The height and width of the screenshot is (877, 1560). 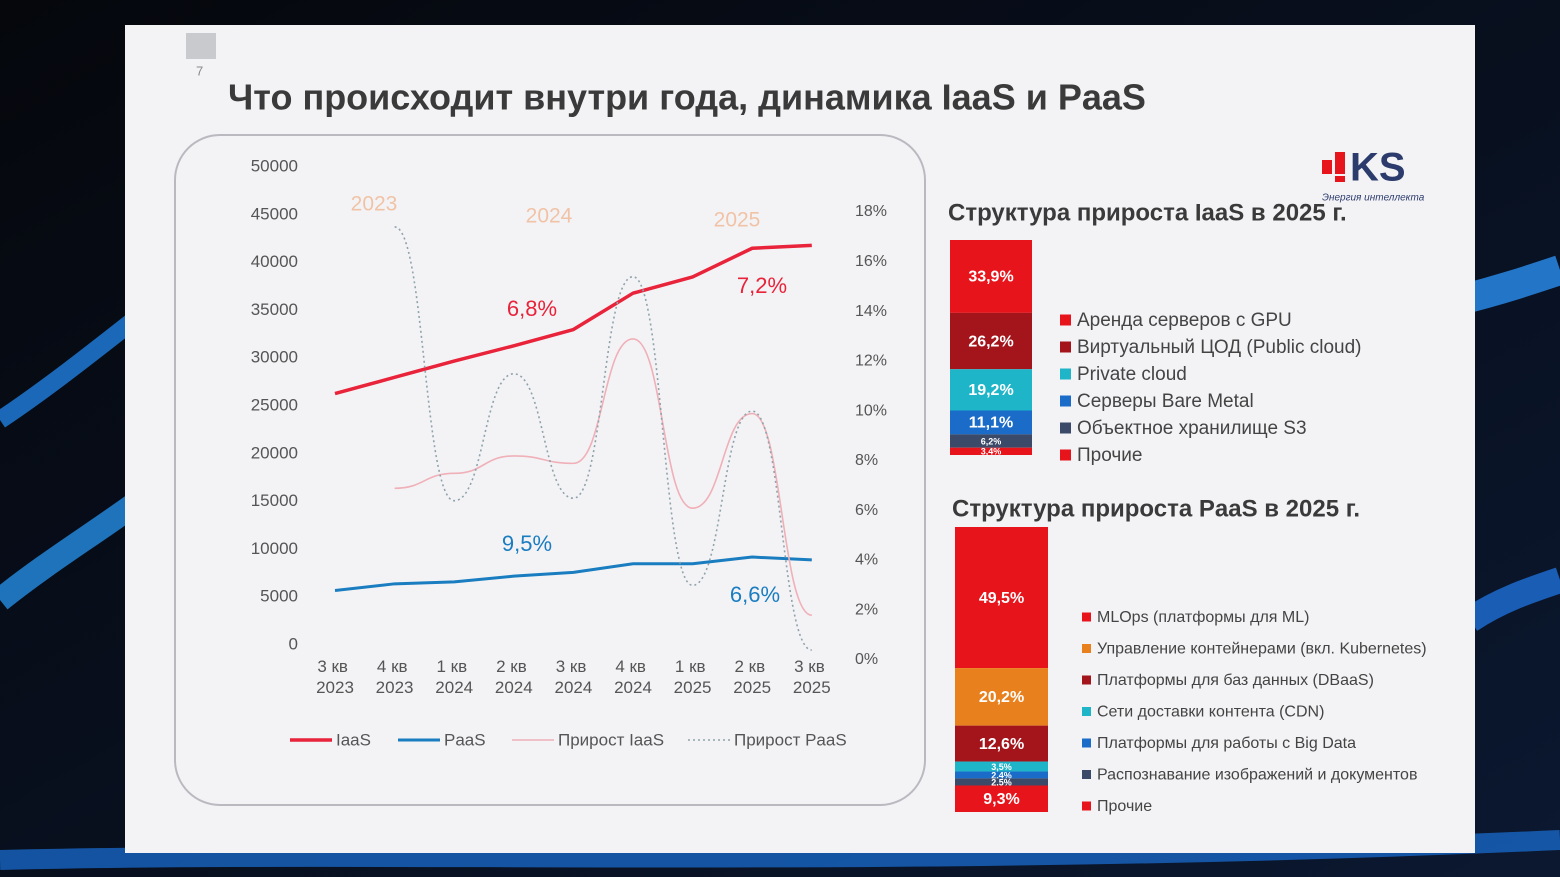 I want to click on value-label: 20,2%, so click(x=1001, y=697).